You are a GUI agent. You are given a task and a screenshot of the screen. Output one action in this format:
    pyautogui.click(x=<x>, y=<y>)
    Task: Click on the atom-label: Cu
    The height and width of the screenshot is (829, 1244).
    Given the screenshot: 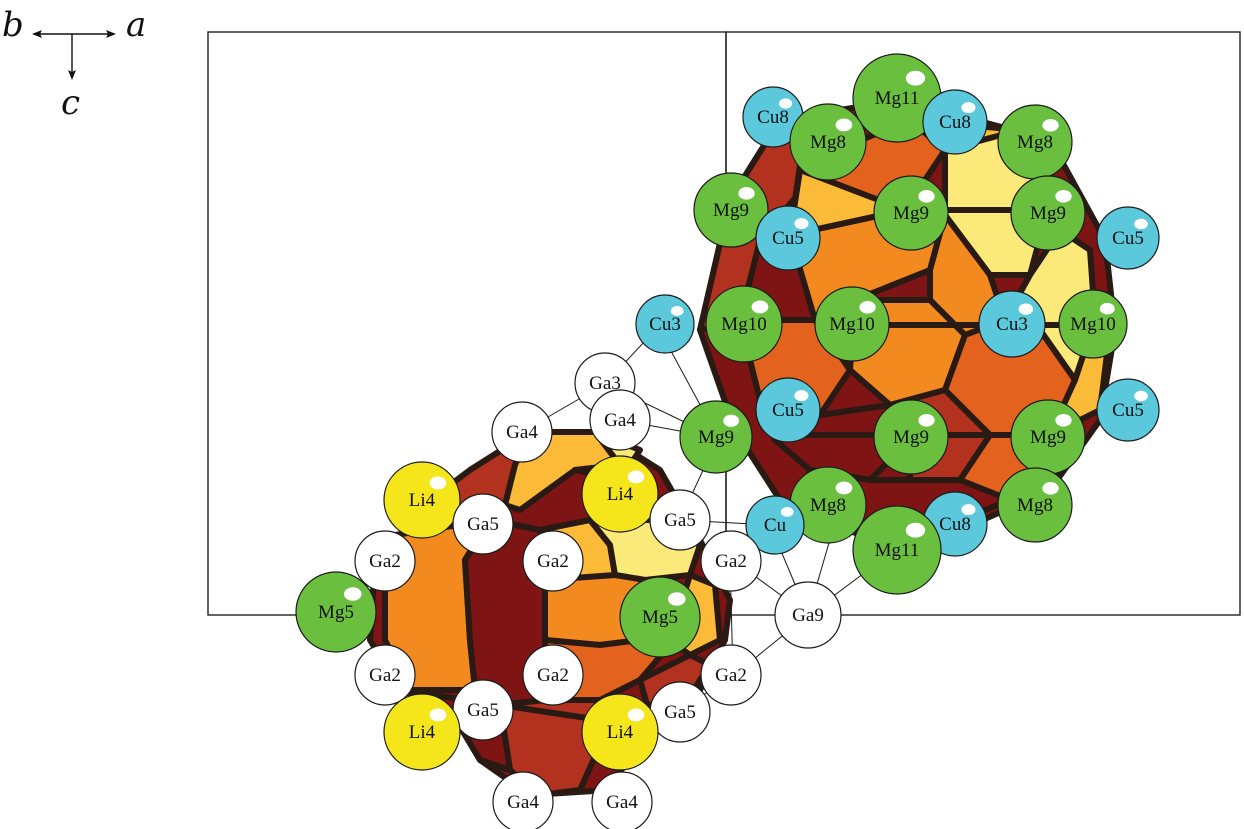 What is the action you would take?
    pyautogui.click(x=775, y=525)
    